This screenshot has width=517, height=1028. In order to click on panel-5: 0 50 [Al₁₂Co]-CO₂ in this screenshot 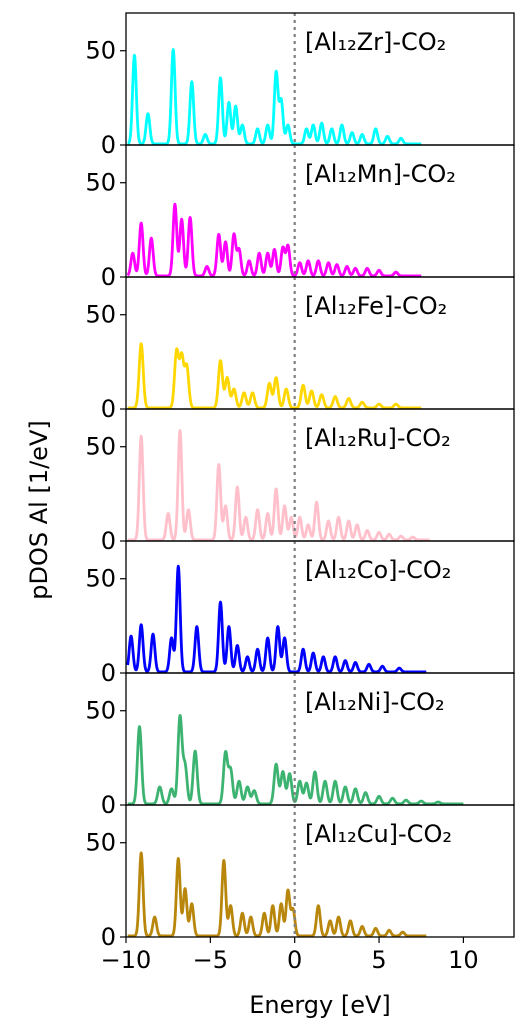, I will do `click(300, 613)`.